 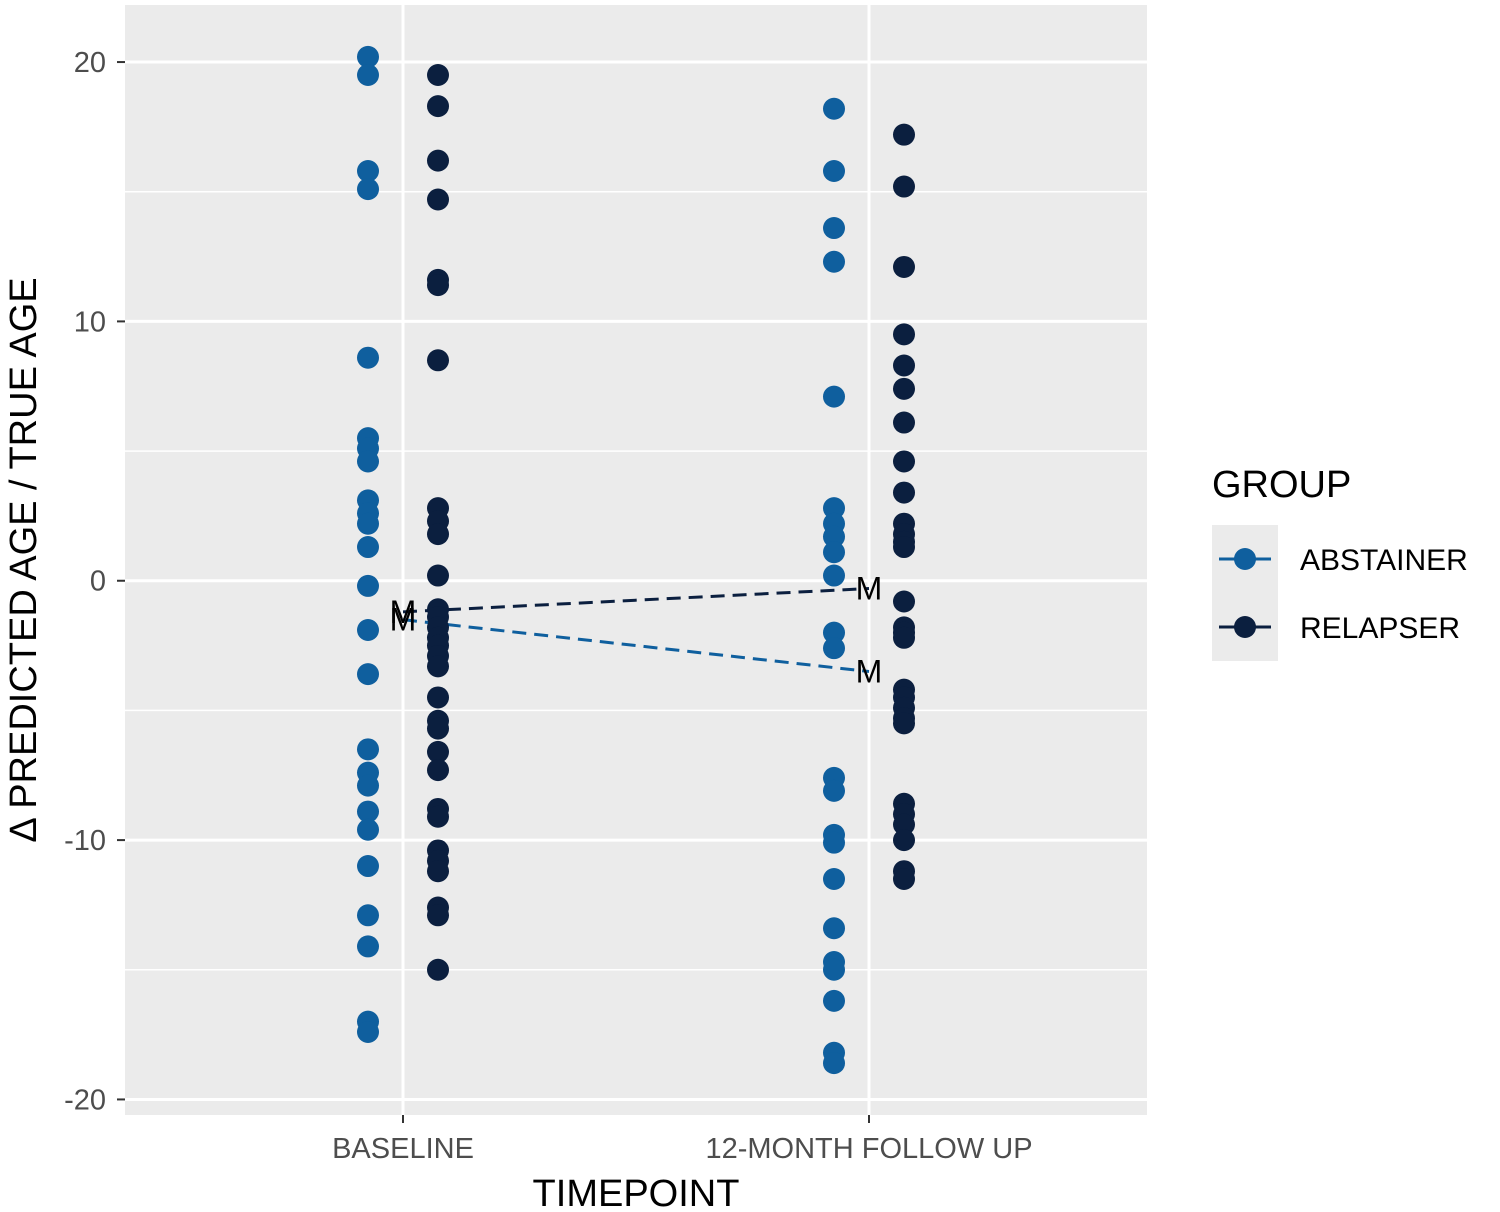 I want to click on legend-label-relapser: RELAPSER, so click(x=1380, y=628).